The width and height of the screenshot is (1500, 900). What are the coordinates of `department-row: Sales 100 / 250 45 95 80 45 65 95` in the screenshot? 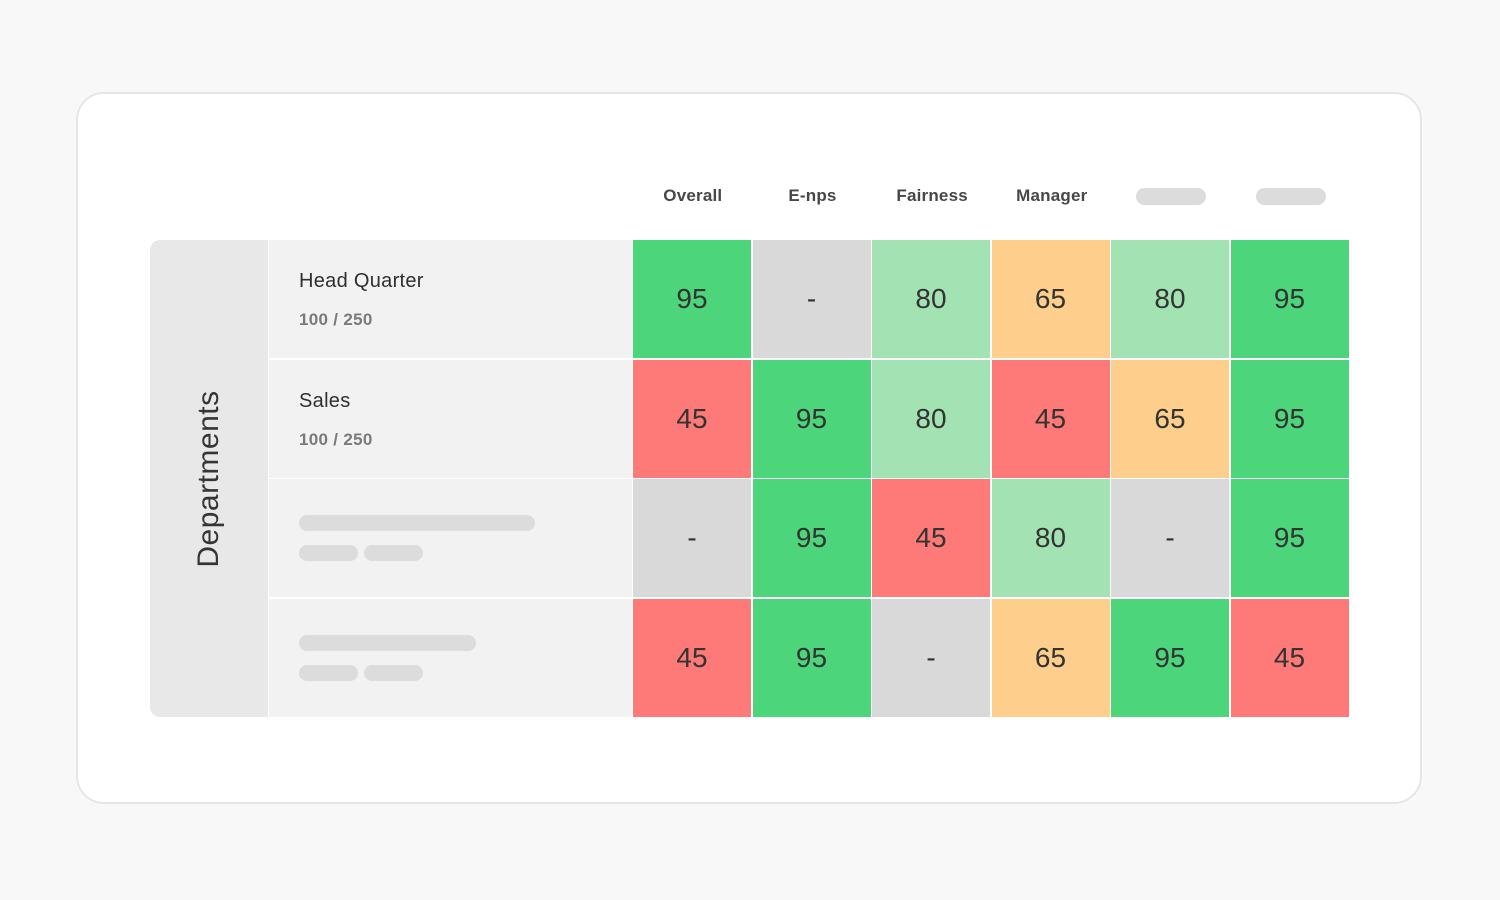 It's located at (810, 419).